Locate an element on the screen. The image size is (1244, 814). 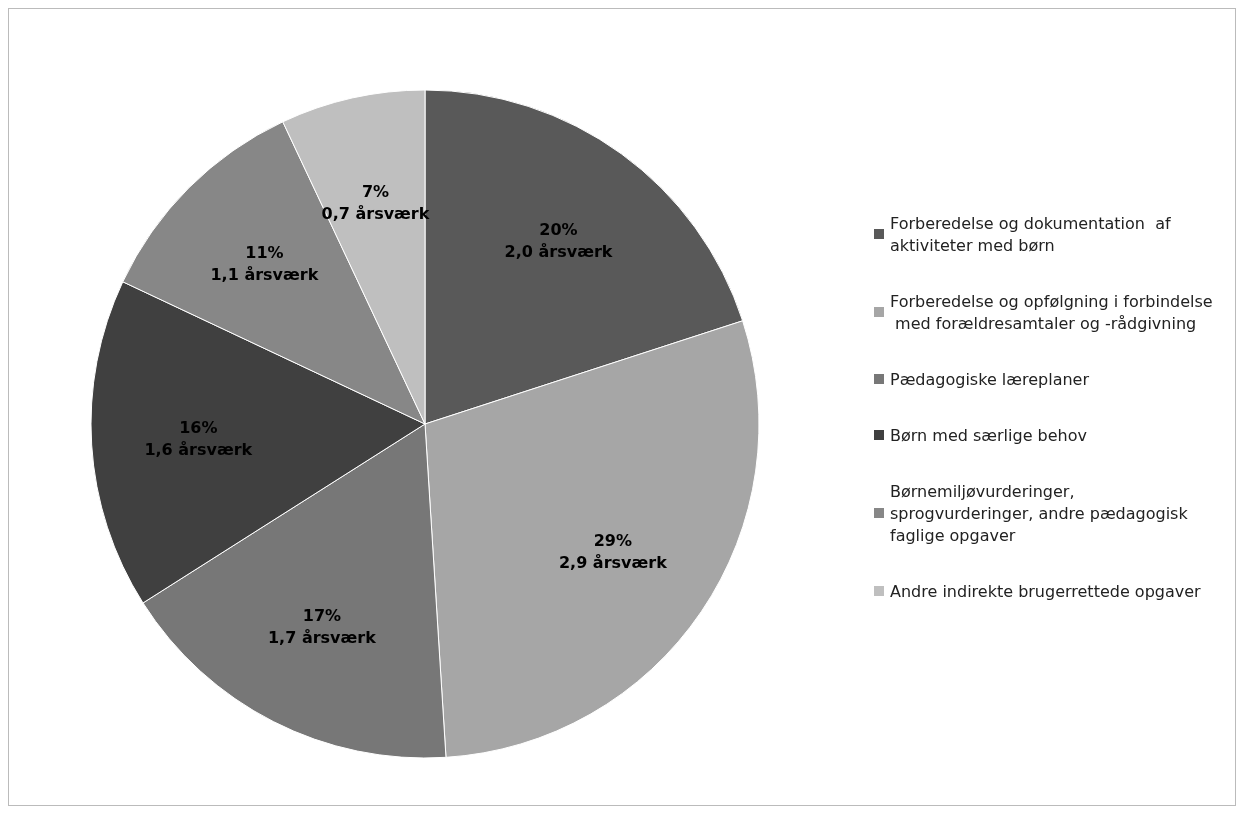
legend-label: Forberedelse og opfølgning i forbindelse med forældresamtaler og -rådgivning is located at coordinates (1051, 312).